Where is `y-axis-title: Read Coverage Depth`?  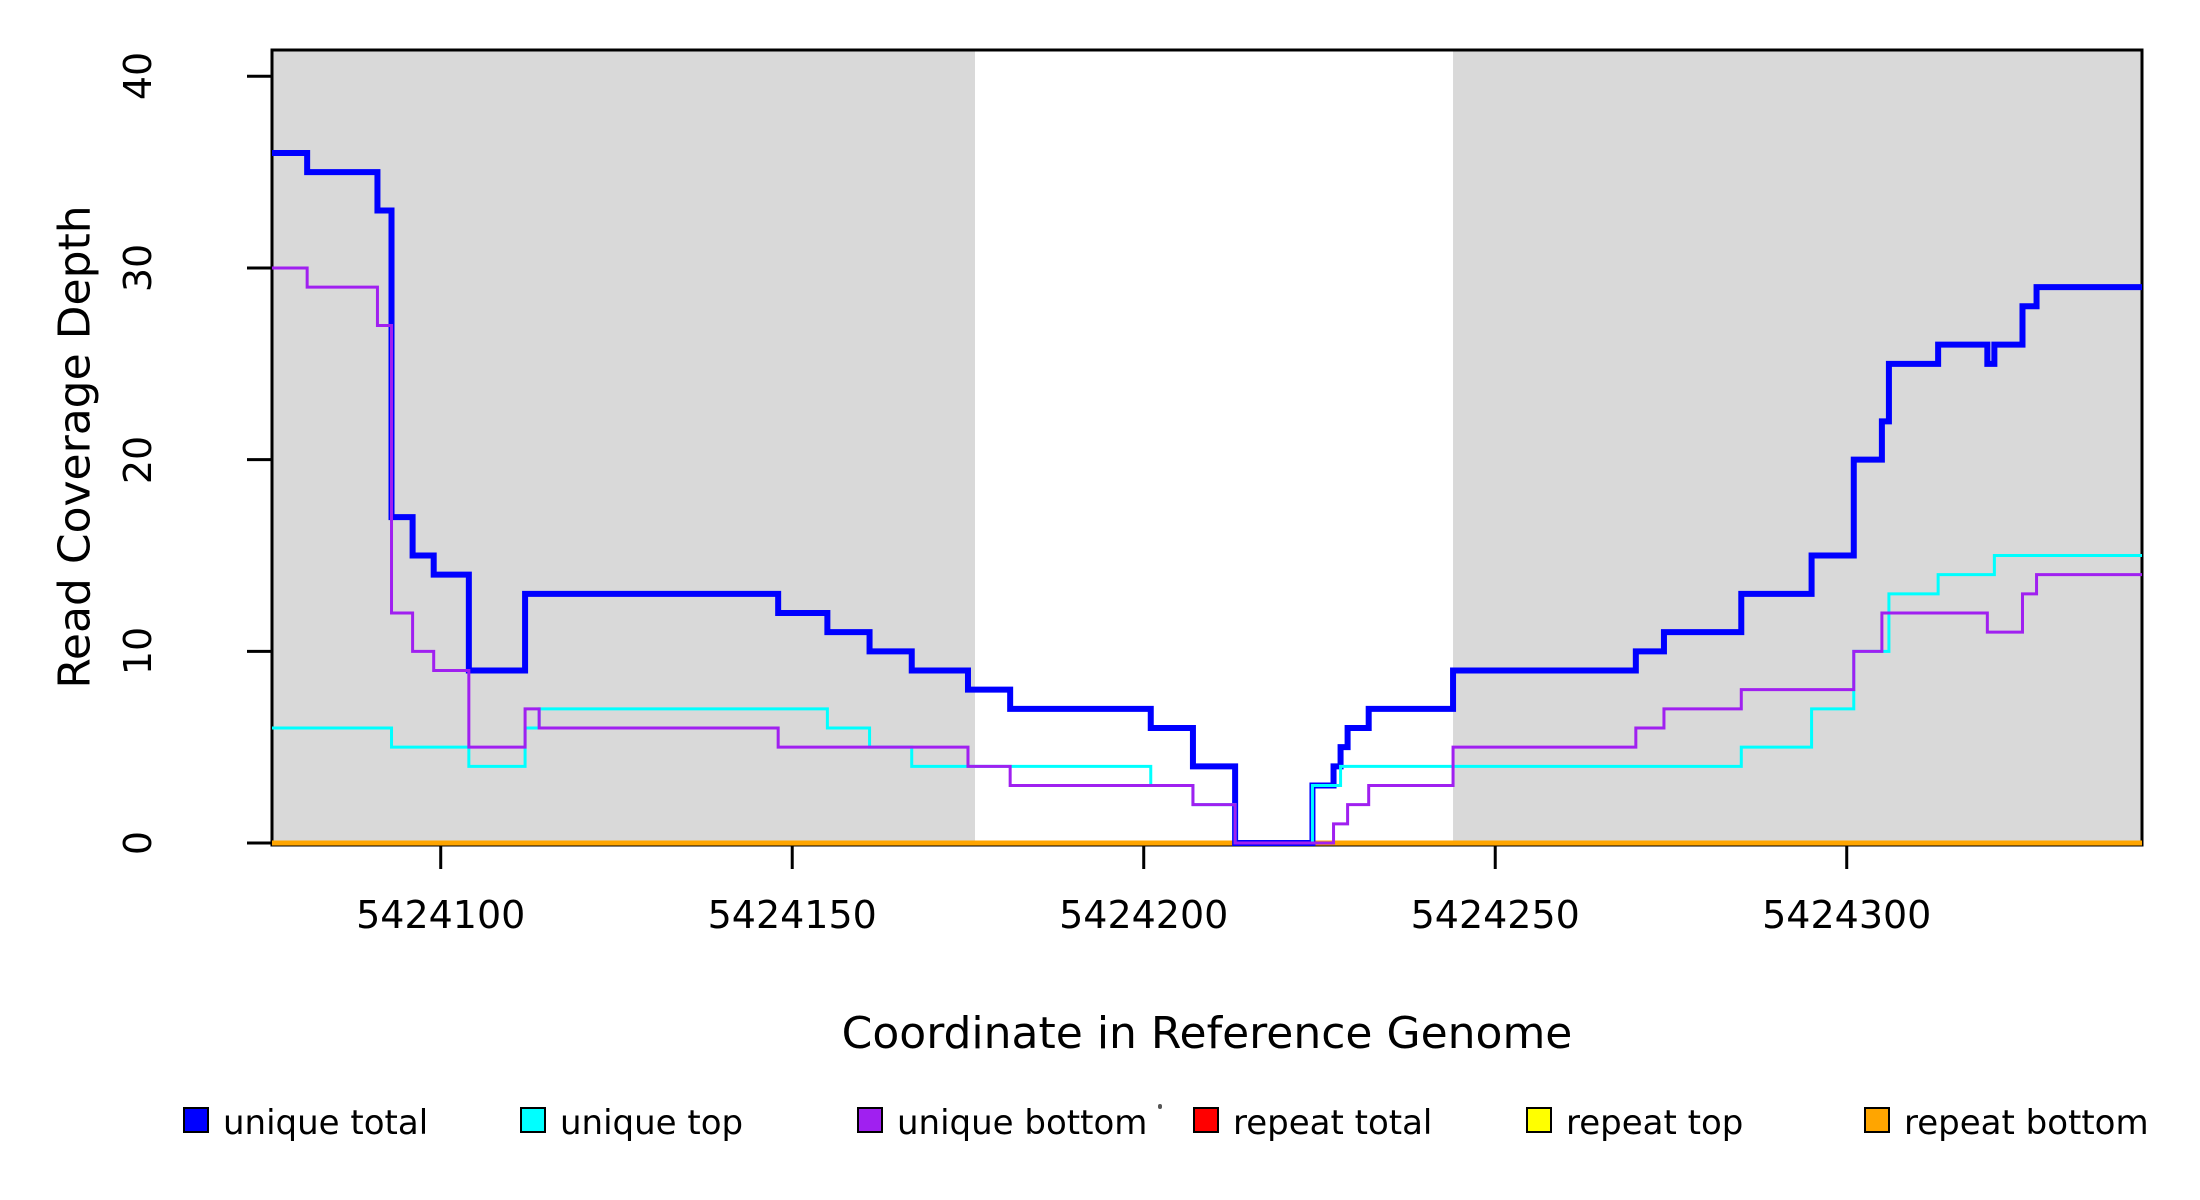 y-axis-title: Read Coverage Depth is located at coordinates (75, 447).